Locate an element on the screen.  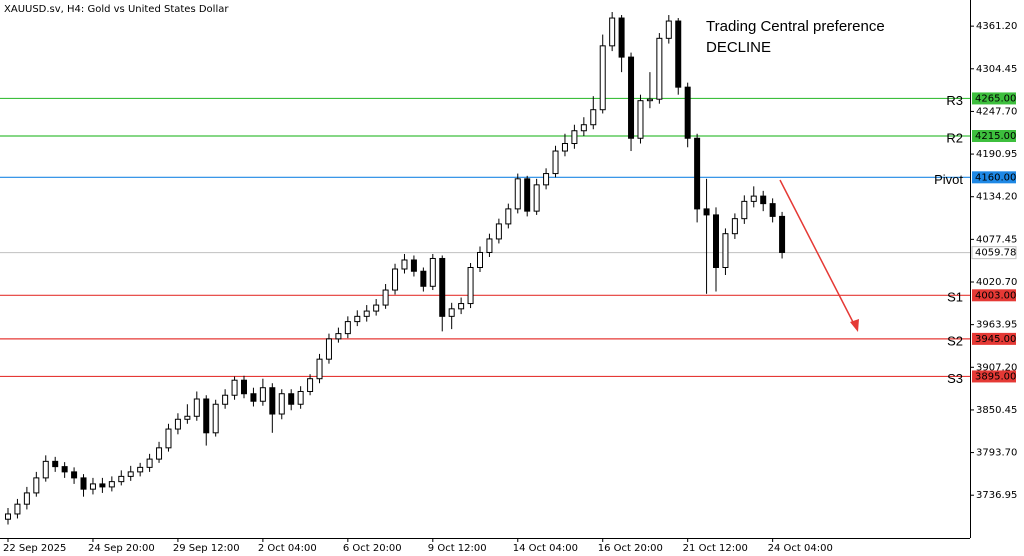
decline-arrow is located at coordinates (819, 255).